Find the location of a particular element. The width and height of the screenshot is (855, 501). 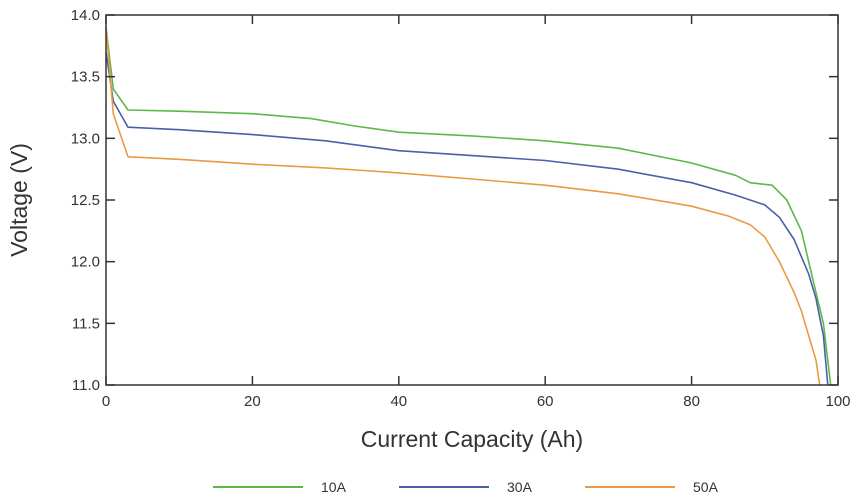

legend-label: 50A is located at coordinates (706, 487).